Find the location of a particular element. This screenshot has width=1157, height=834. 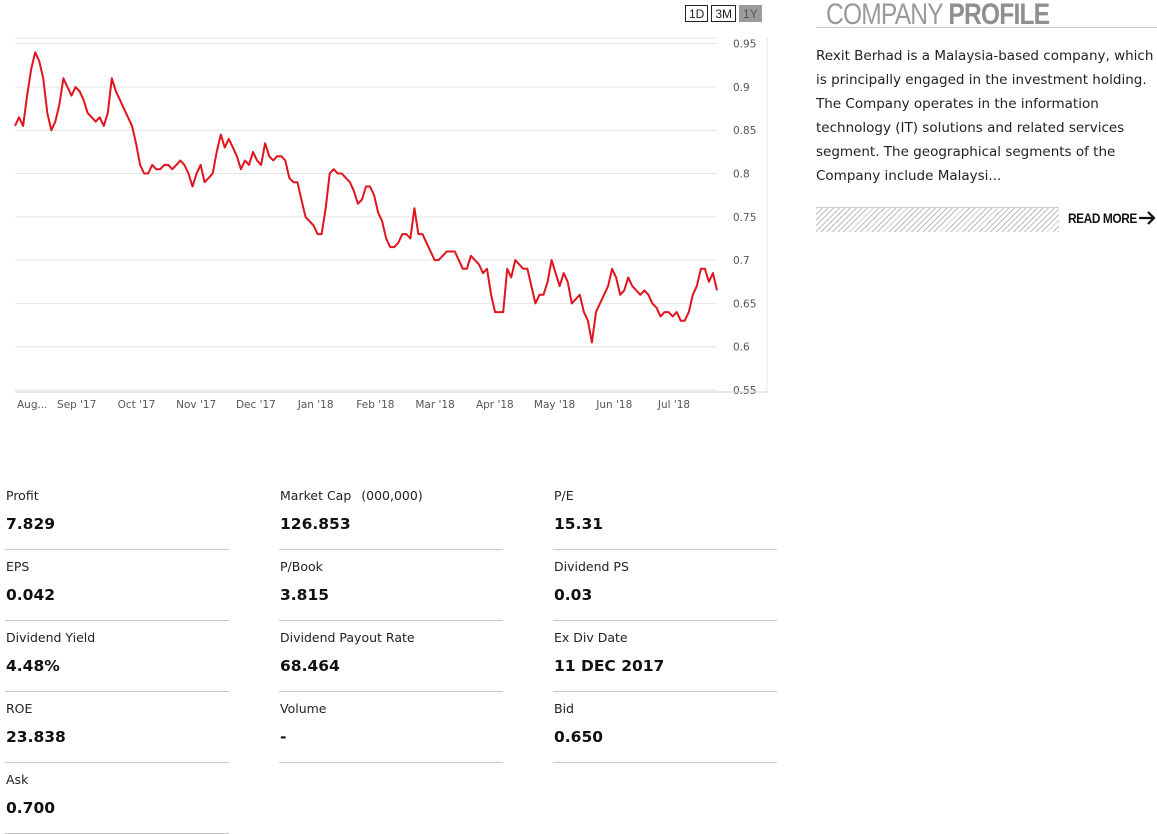

stat-value: 126.853 is located at coordinates (315, 524).